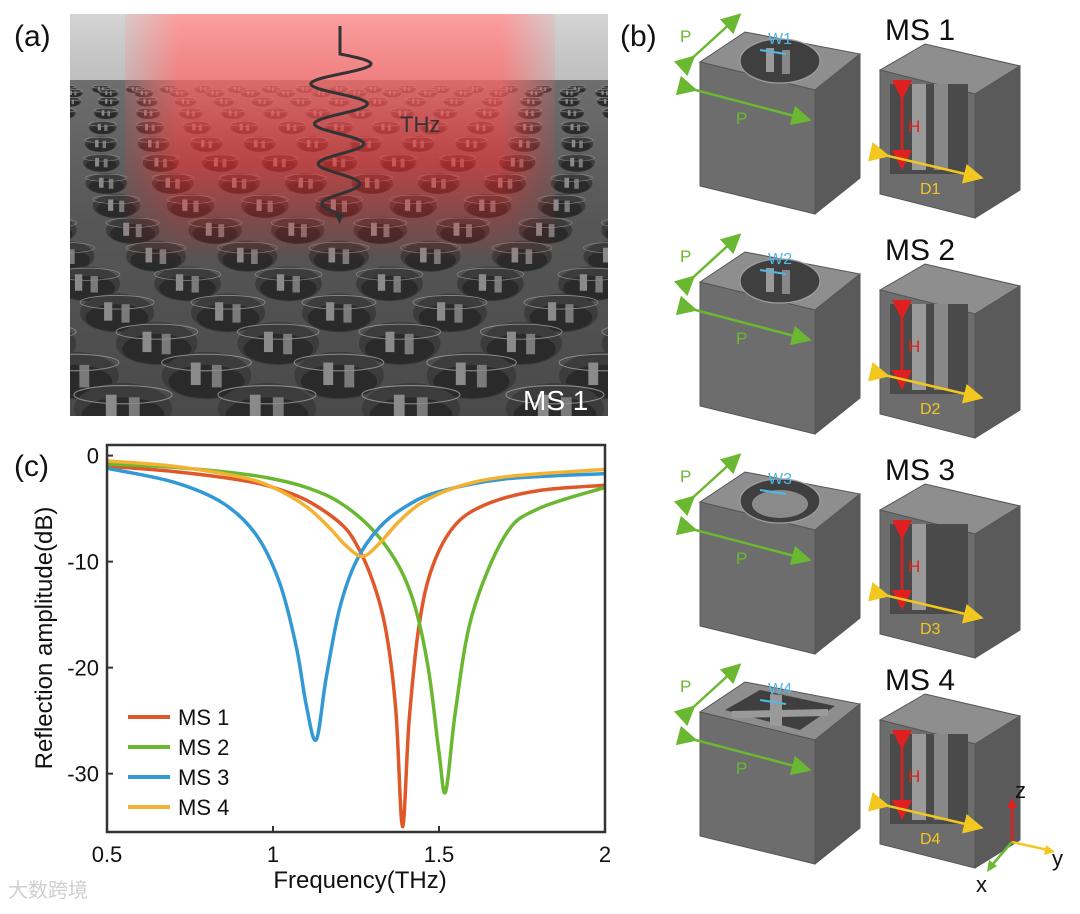 The image size is (1080, 914). I want to click on x-tick-label: 2, so click(605, 854).